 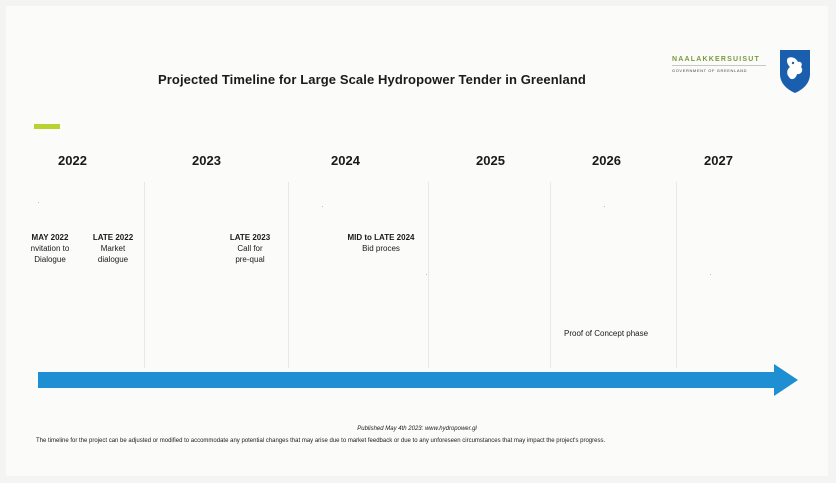 I want to click on logo-name: NAALAKKERSUISUT, so click(x=716, y=59).